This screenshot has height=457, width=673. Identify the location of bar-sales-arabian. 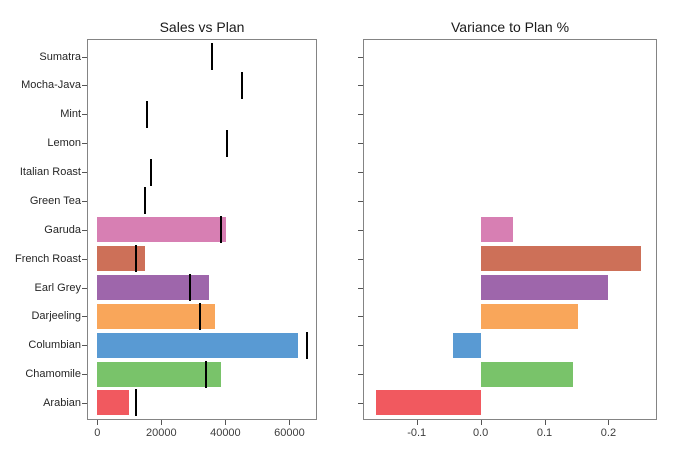
(113, 403).